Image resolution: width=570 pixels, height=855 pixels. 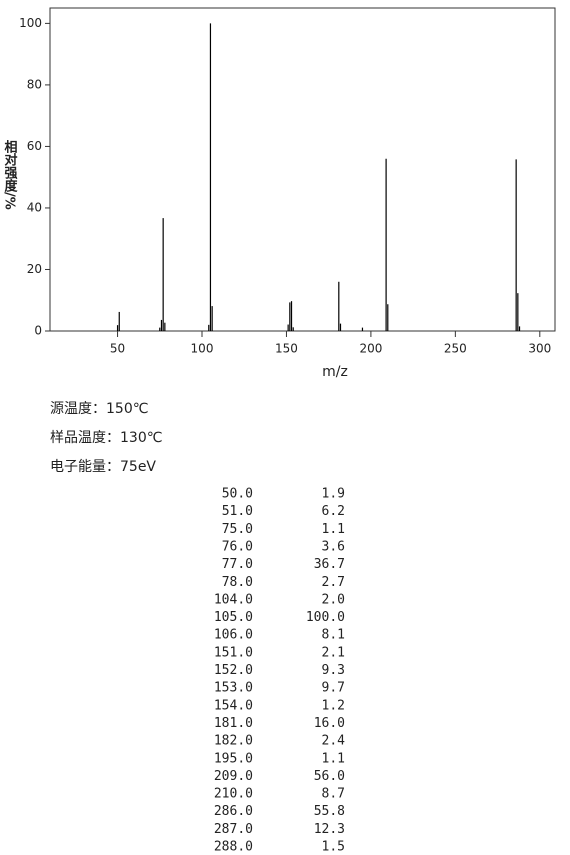 What do you see at coordinates (237, 511) in the screenshot?
I see `mz-cell: 51.0` at bounding box center [237, 511].